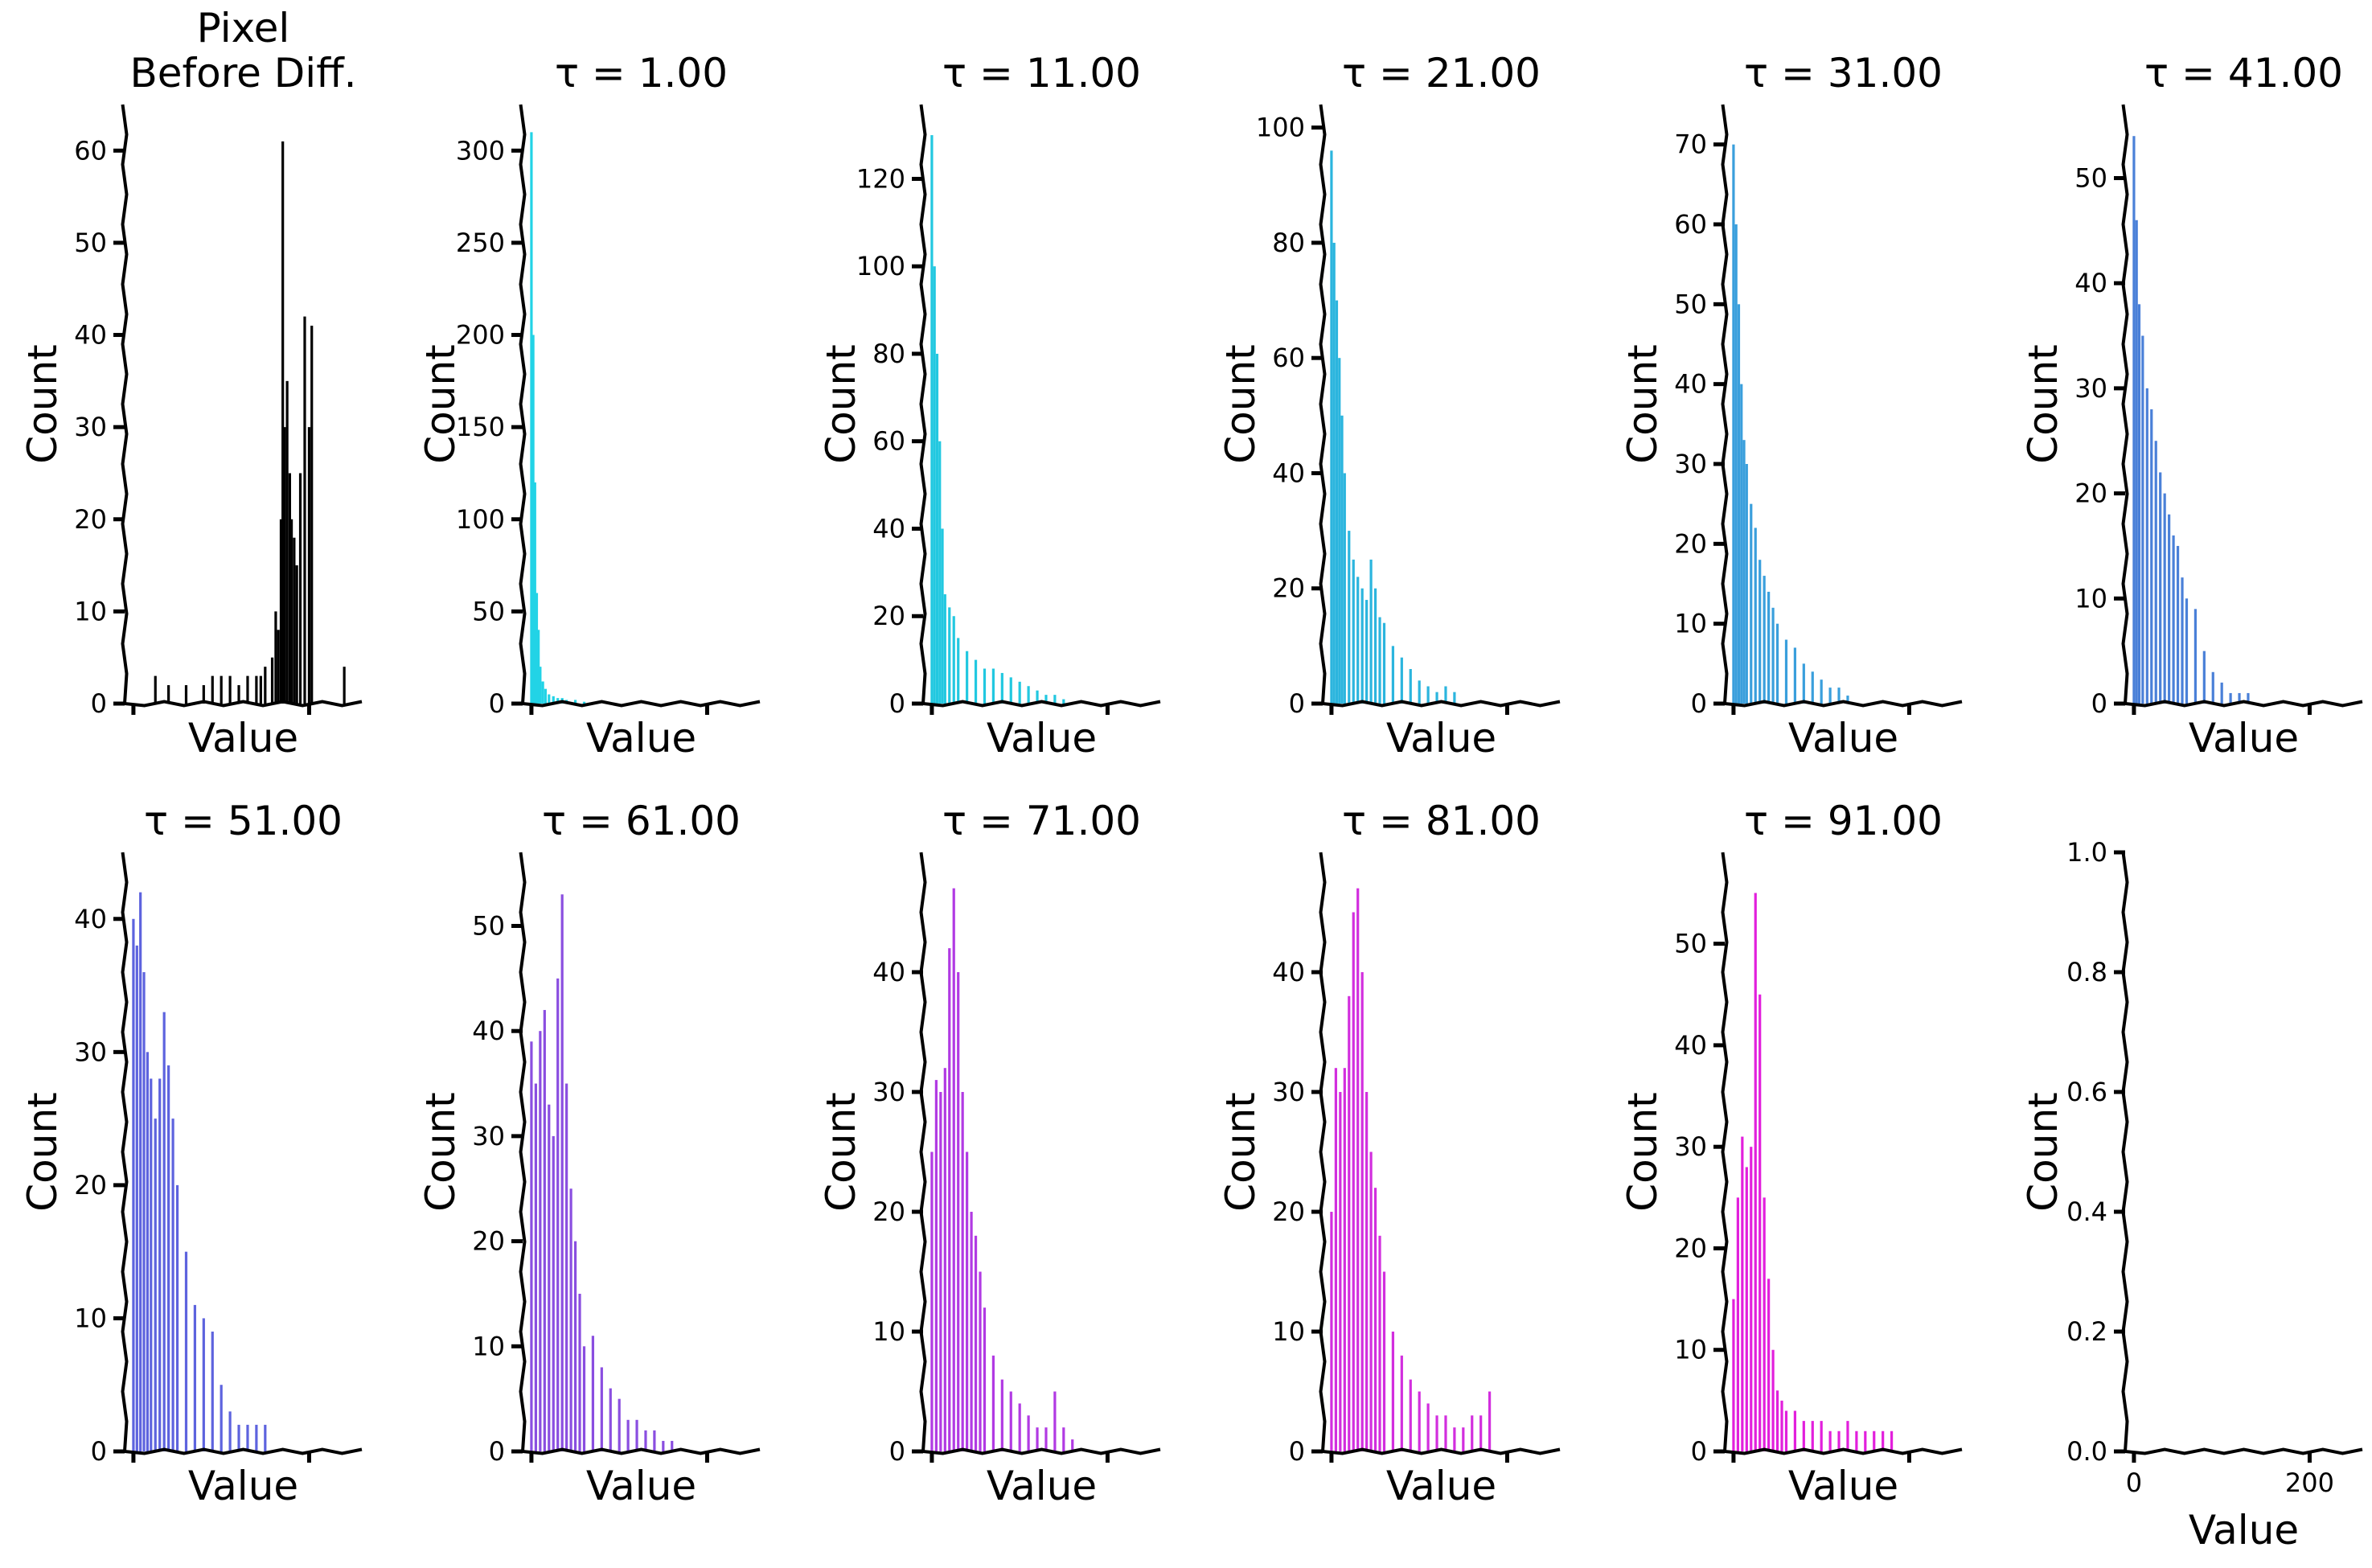  Describe the element at coordinates (2309, 1482) in the screenshot. I see `x-tick-label: 200` at that location.